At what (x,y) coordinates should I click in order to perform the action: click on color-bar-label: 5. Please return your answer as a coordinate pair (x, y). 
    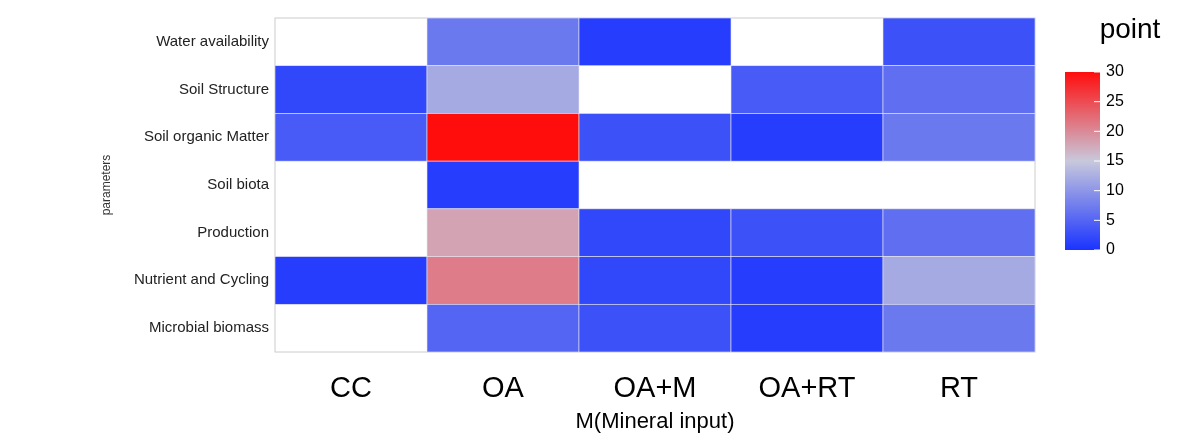
    Looking at the image, I should click on (1110, 219).